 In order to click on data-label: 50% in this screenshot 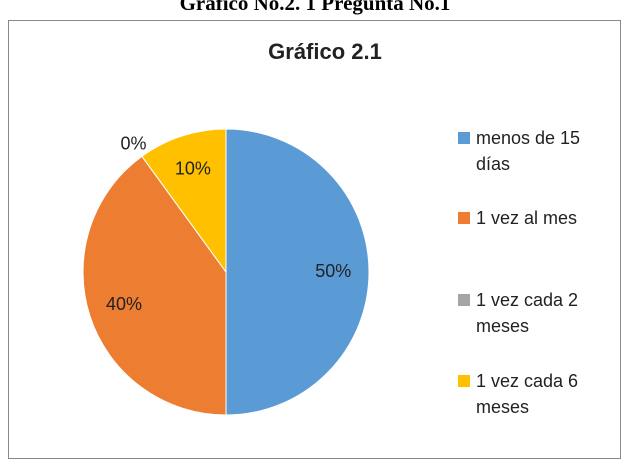, I will do `click(333, 271)`.